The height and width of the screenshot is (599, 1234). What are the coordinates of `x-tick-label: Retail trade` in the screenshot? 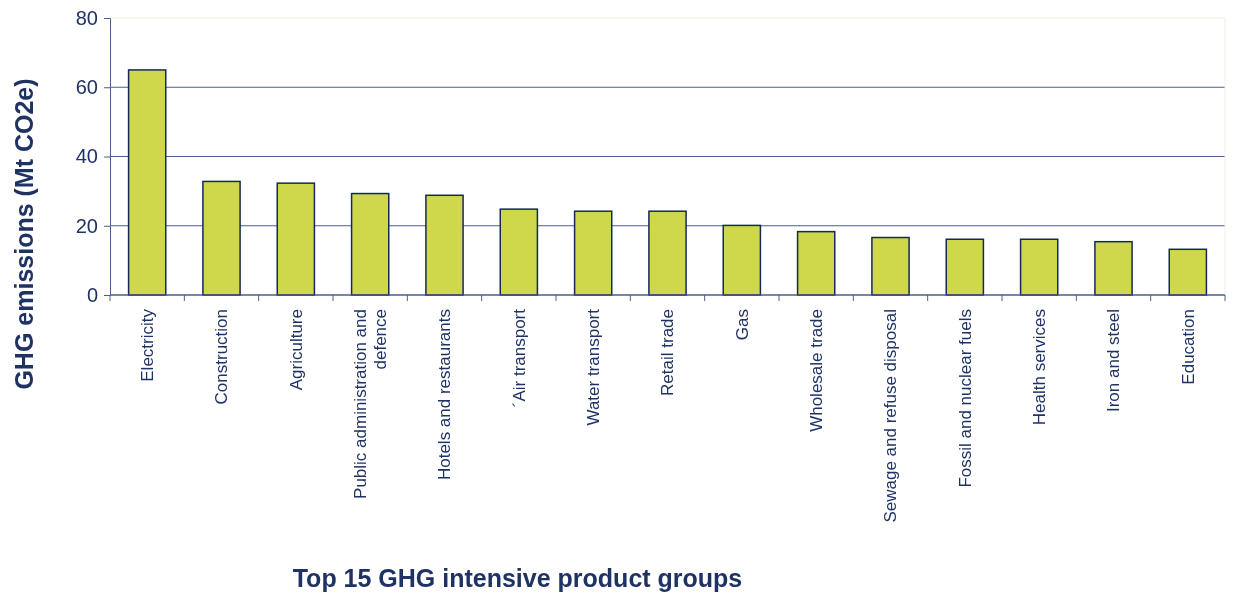 It's located at (668, 352).